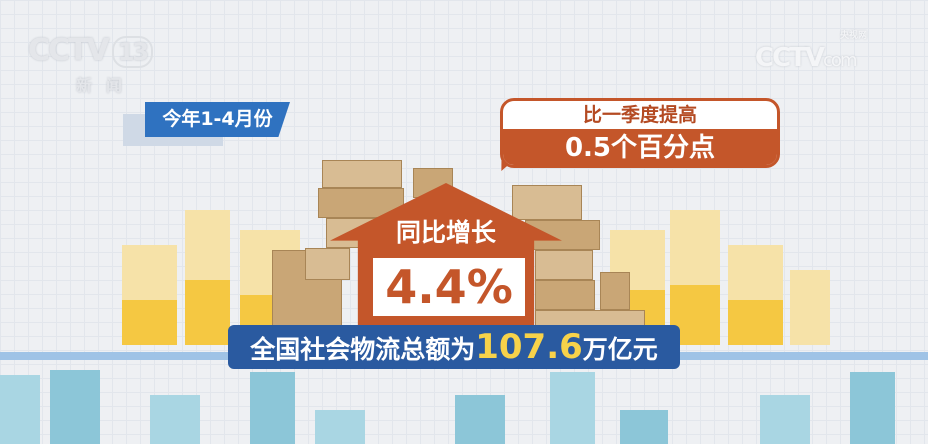 This screenshot has width=928, height=444. I want to click on headline-prefix: 全国社会物流总额为, so click(363, 349).